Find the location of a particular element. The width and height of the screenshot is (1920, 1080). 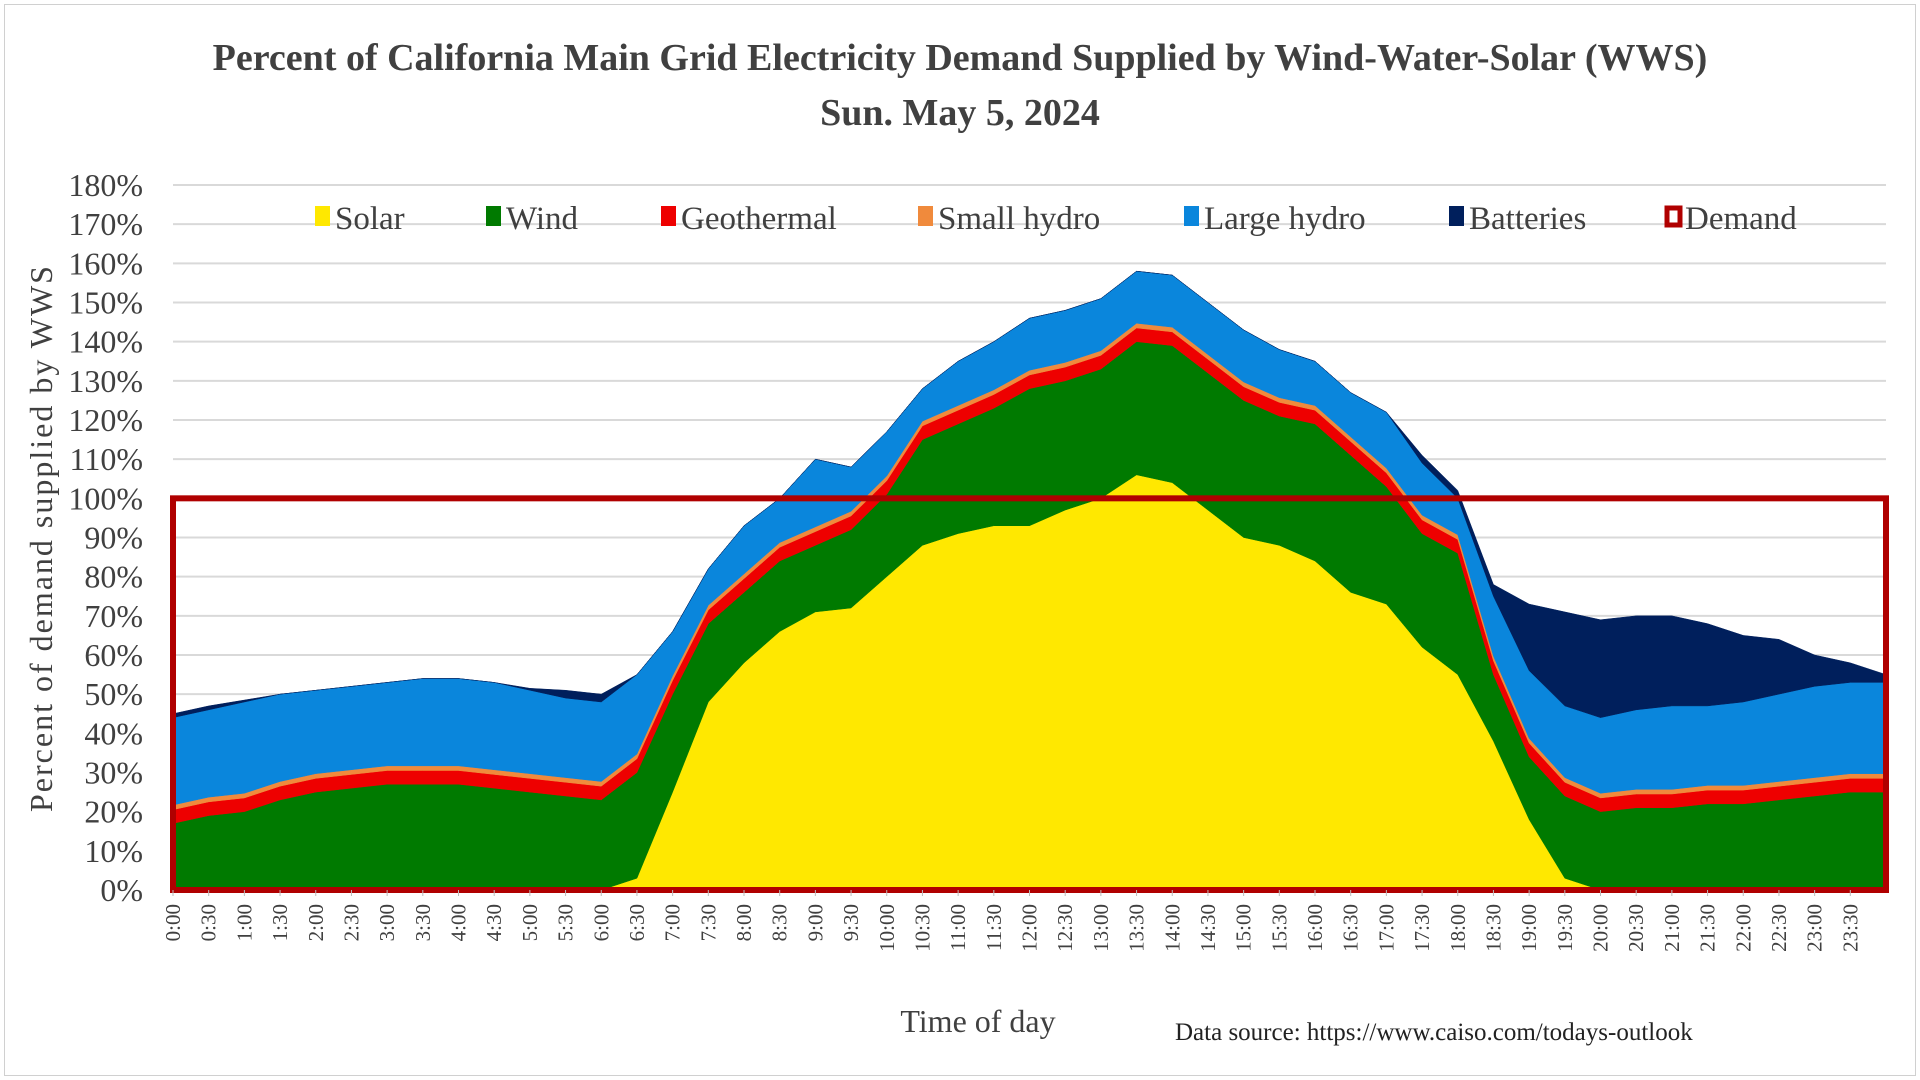

x-tick-label: 14:30 is located at coordinates (1208, 928).